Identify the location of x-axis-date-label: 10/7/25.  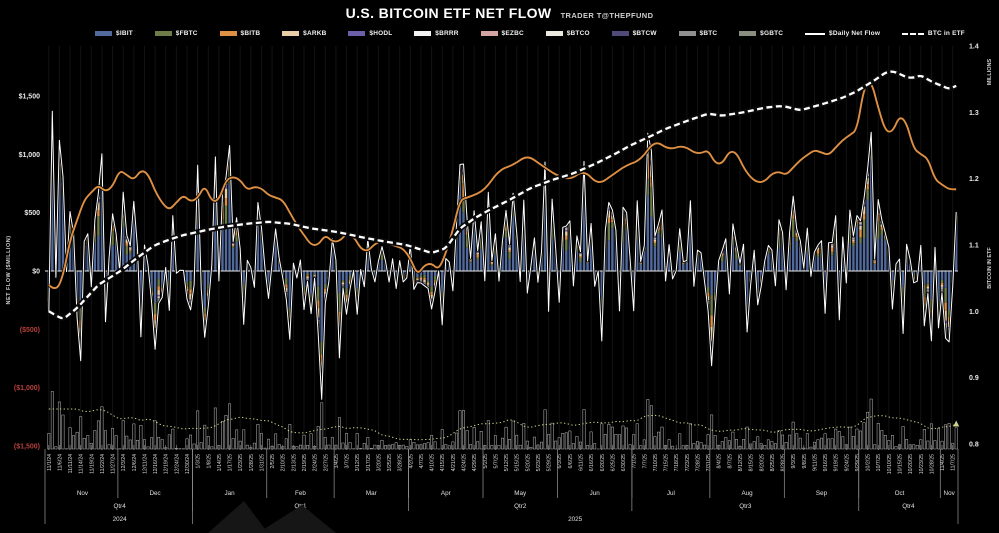
(879, 462).